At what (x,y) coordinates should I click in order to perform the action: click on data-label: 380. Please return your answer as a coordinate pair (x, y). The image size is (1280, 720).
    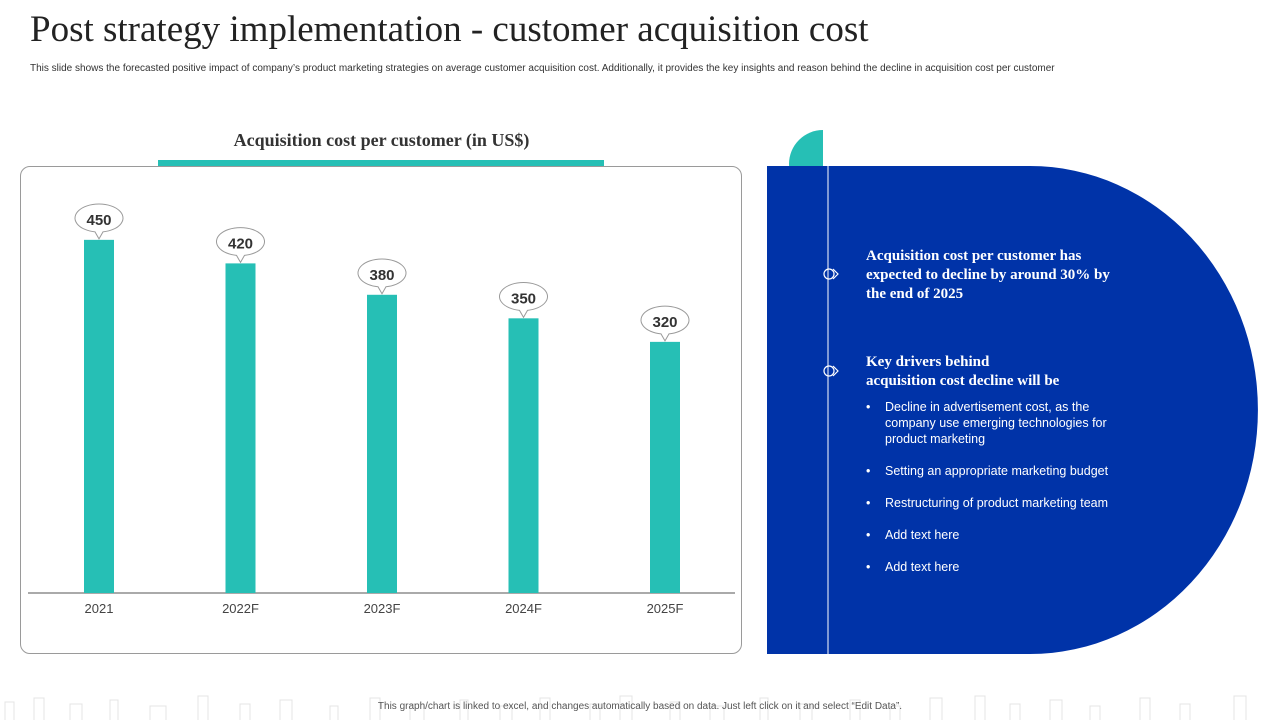
    Looking at the image, I should click on (381, 275).